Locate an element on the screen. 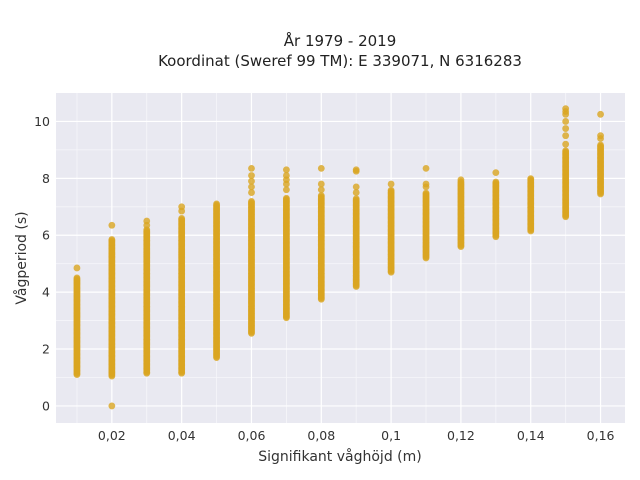  y-tick-label: 8 is located at coordinates (46, 178).